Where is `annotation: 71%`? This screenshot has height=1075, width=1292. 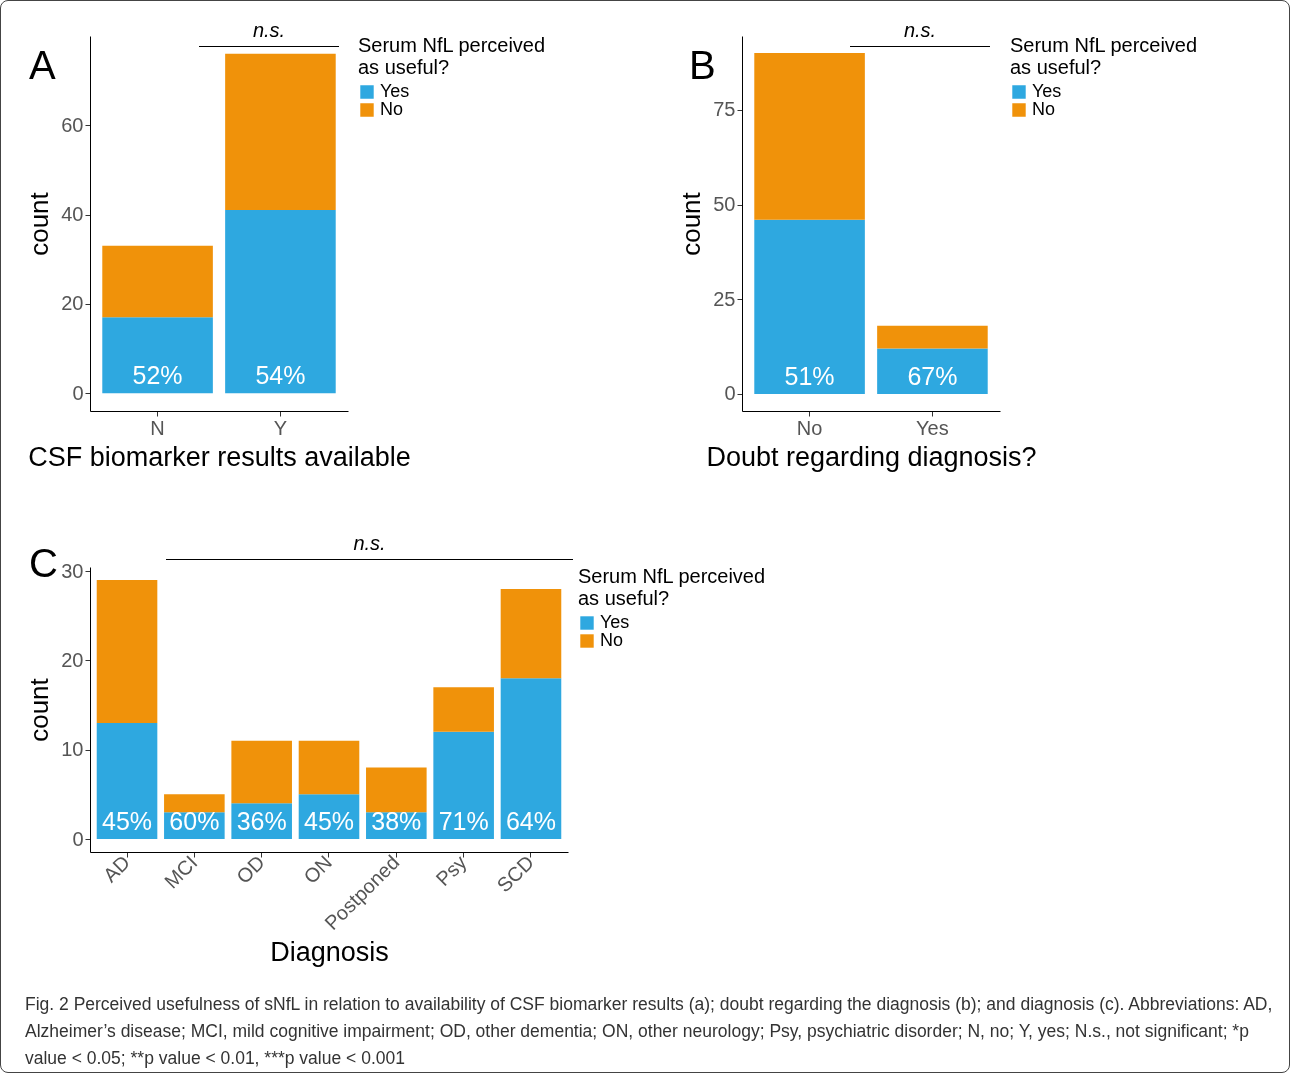 annotation: 71% is located at coordinates (463, 821).